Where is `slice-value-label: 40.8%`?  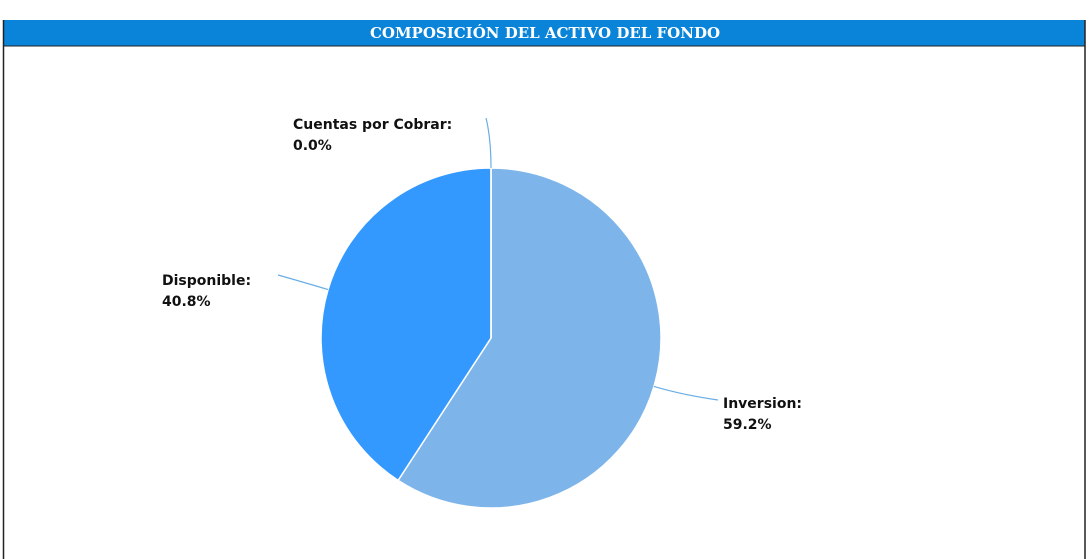
slice-value-label: 40.8% is located at coordinates (186, 302).